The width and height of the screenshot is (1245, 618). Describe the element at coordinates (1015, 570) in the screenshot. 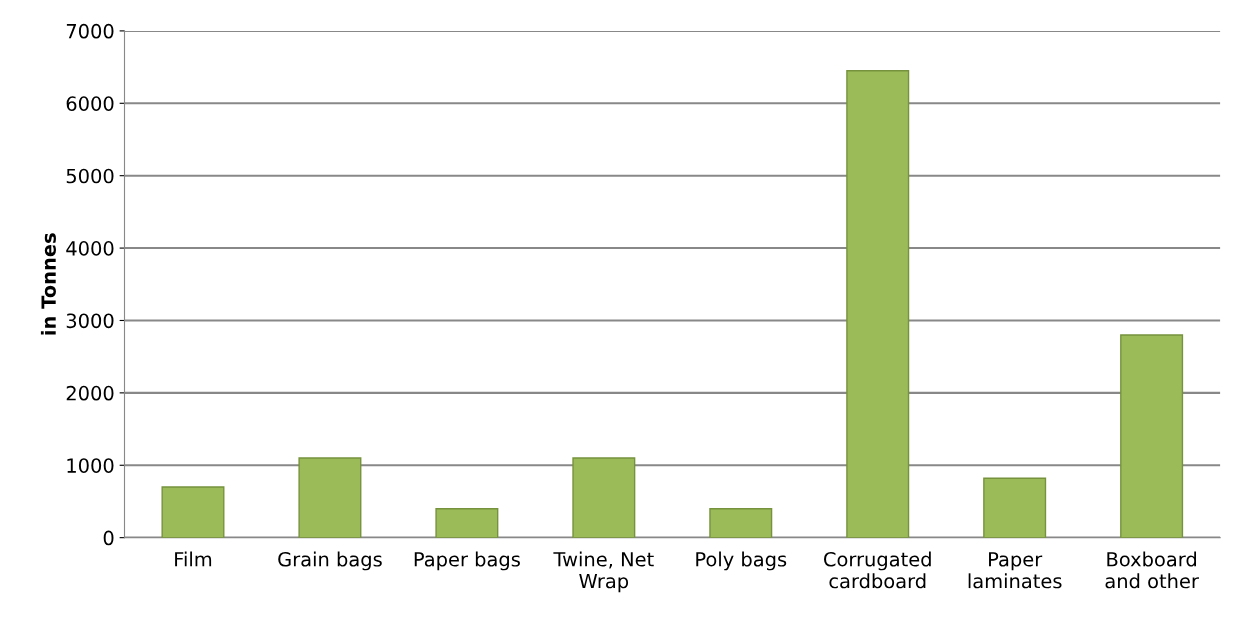

I see `x-tick-label: Paper laminates` at that location.